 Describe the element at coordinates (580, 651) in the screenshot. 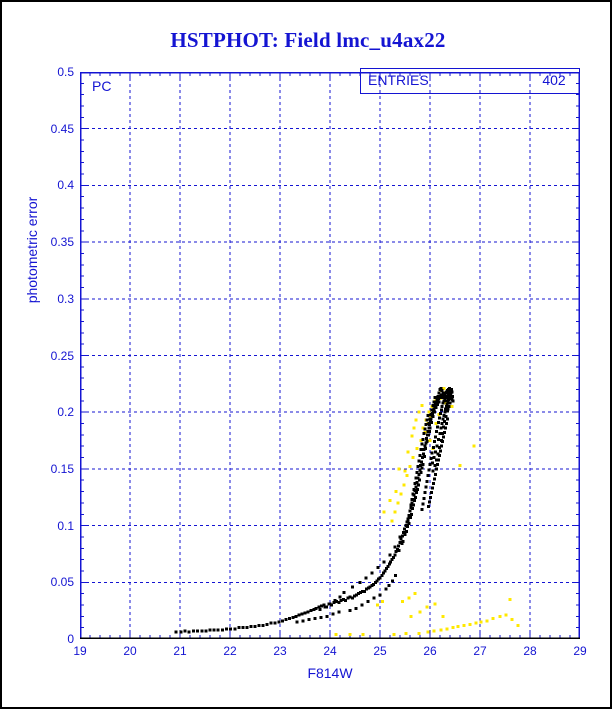

I see `x-tick-label: 29` at that location.